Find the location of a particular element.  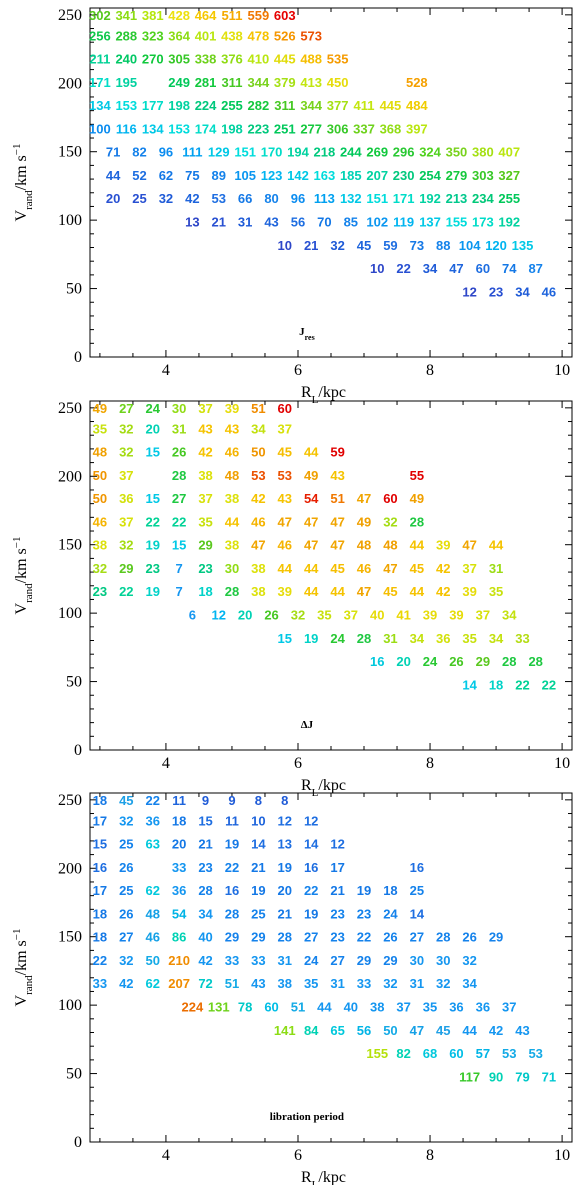

table-cell: 23 is located at coordinates (337, 913).